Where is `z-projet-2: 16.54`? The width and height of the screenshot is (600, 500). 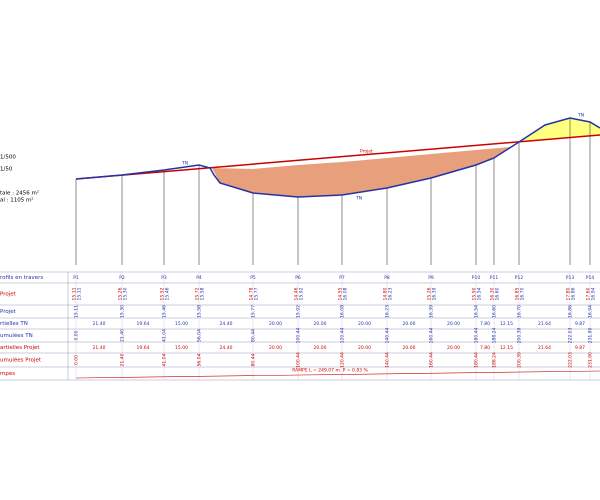
z-projet-2: 16.54 is located at coordinates (477, 311).